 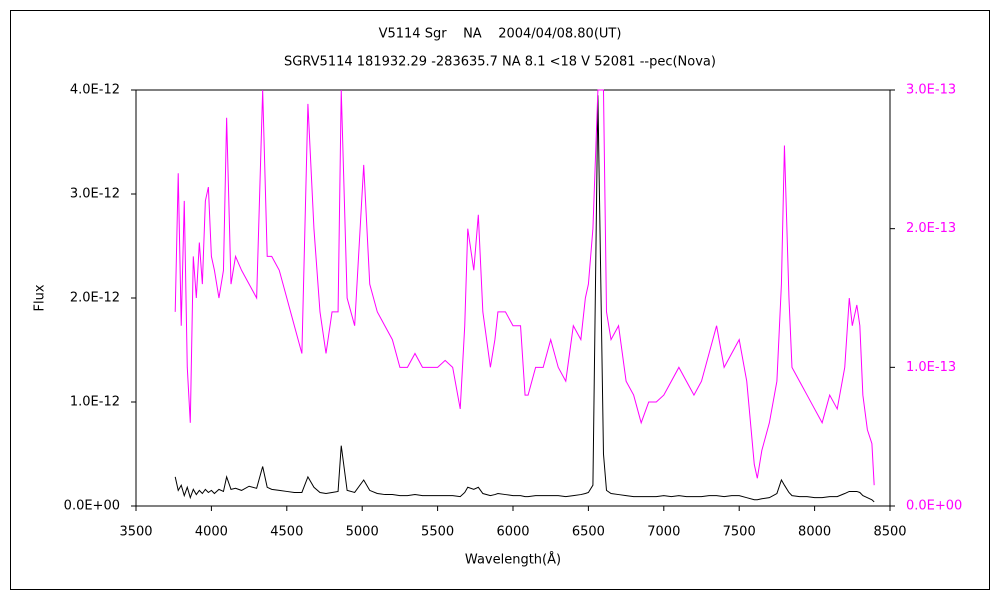 What do you see at coordinates (500, 34) in the screenshot?
I see `chart-title: V5114 Sgr NA 2004/04/08.80(UT)` at bounding box center [500, 34].